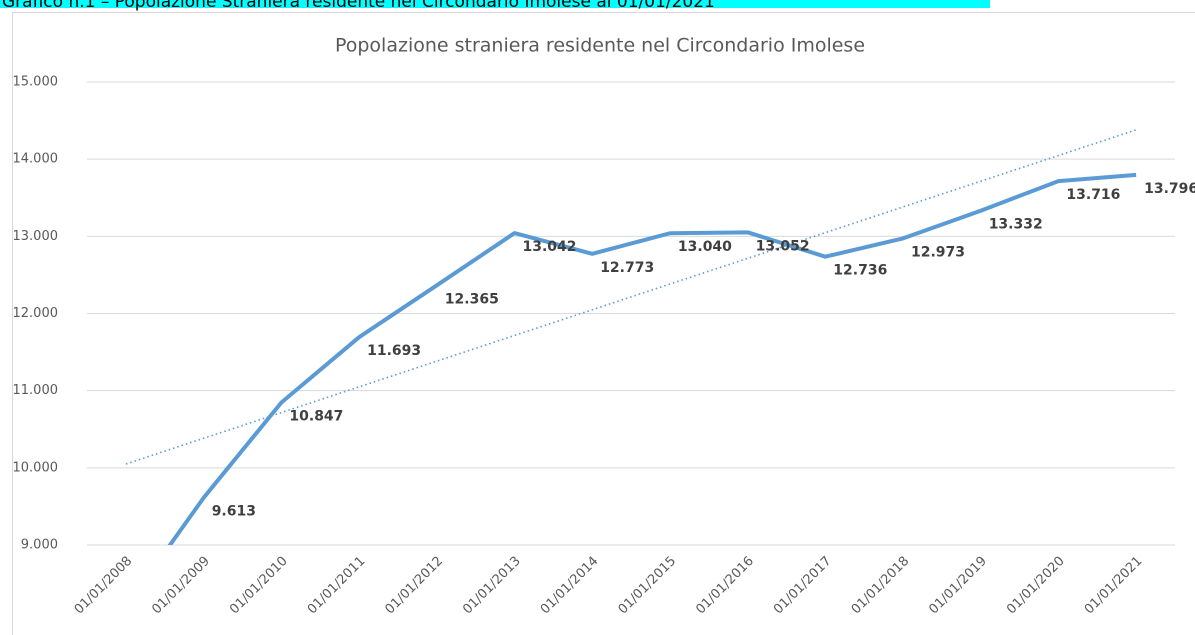 This screenshot has height=635, width=1195. What do you see at coordinates (36, 313) in the screenshot?
I see `y-tick-label: 12.000` at bounding box center [36, 313].